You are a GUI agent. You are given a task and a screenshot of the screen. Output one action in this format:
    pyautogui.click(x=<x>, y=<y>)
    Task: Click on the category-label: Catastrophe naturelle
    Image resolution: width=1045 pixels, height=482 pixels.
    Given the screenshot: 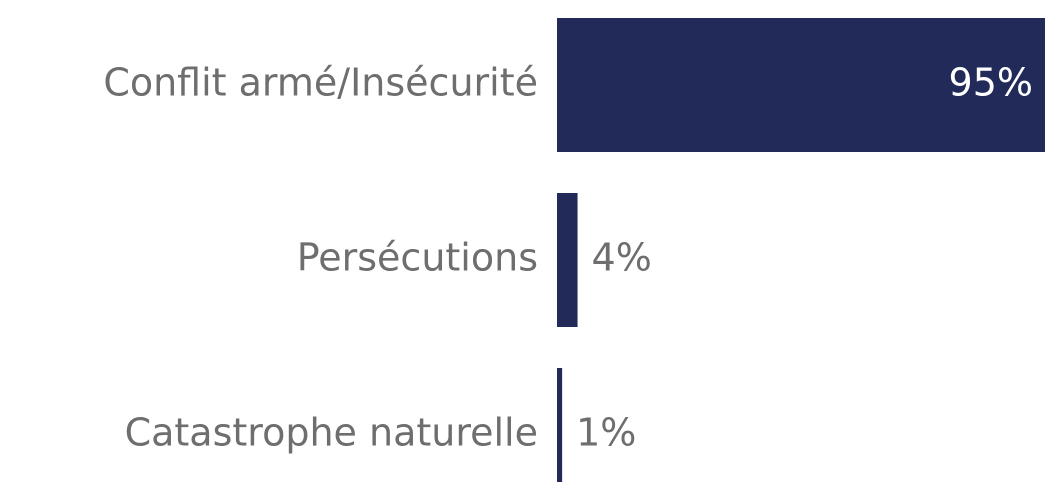 What is the action you would take?
    pyautogui.click(x=331, y=433)
    